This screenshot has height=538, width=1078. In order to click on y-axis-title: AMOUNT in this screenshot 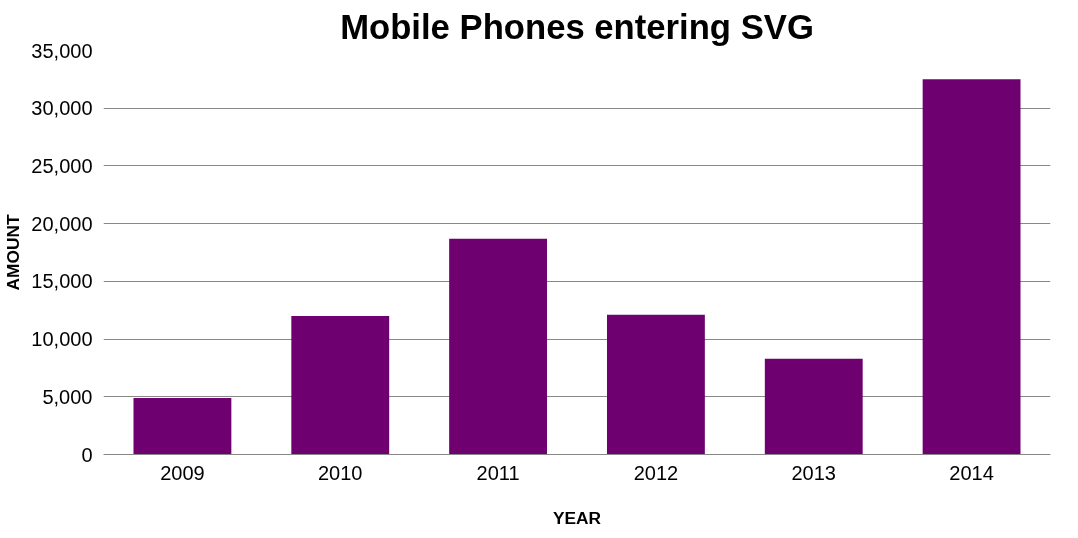, I will do `click(13, 252)`.